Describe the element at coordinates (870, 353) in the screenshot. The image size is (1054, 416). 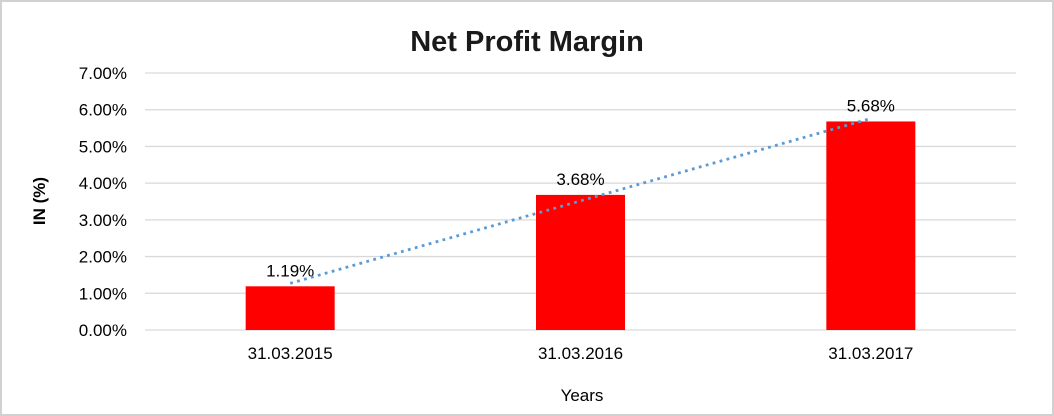
I see `x-category-label: 31.03.2017` at that location.